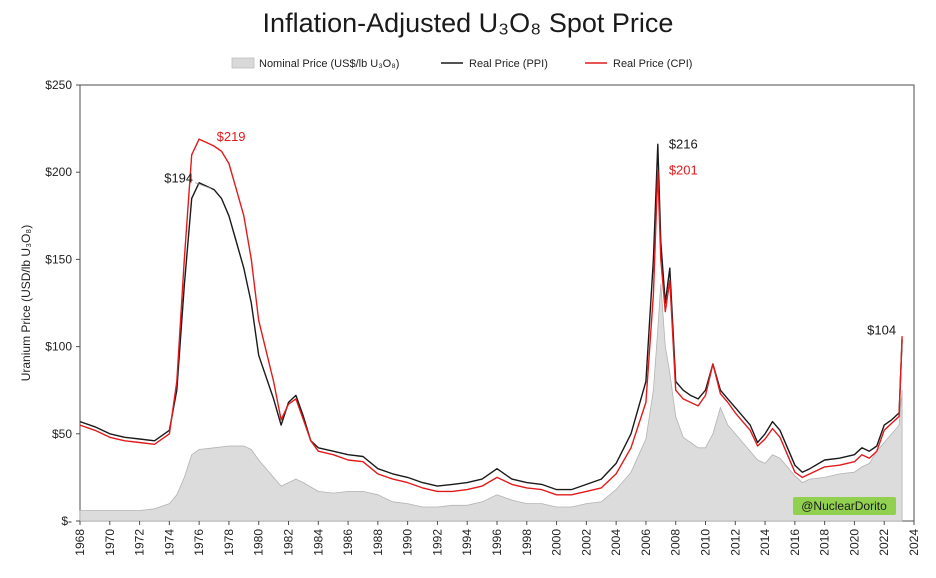  I want to click on x-tick-label: 2006, so click(646, 542).